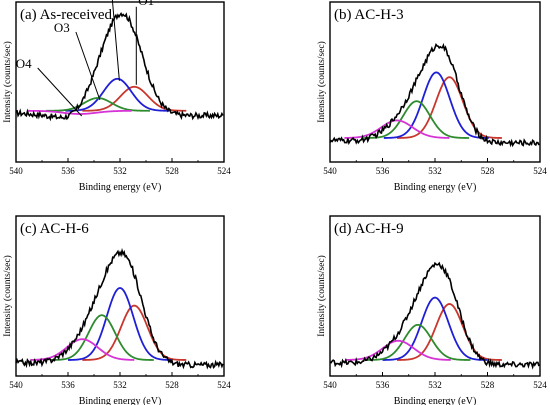 This screenshot has height=405, width=550. Describe the element at coordinates (369, 15) in the screenshot. I see `panel-title: (b) AC-H-3` at that location.